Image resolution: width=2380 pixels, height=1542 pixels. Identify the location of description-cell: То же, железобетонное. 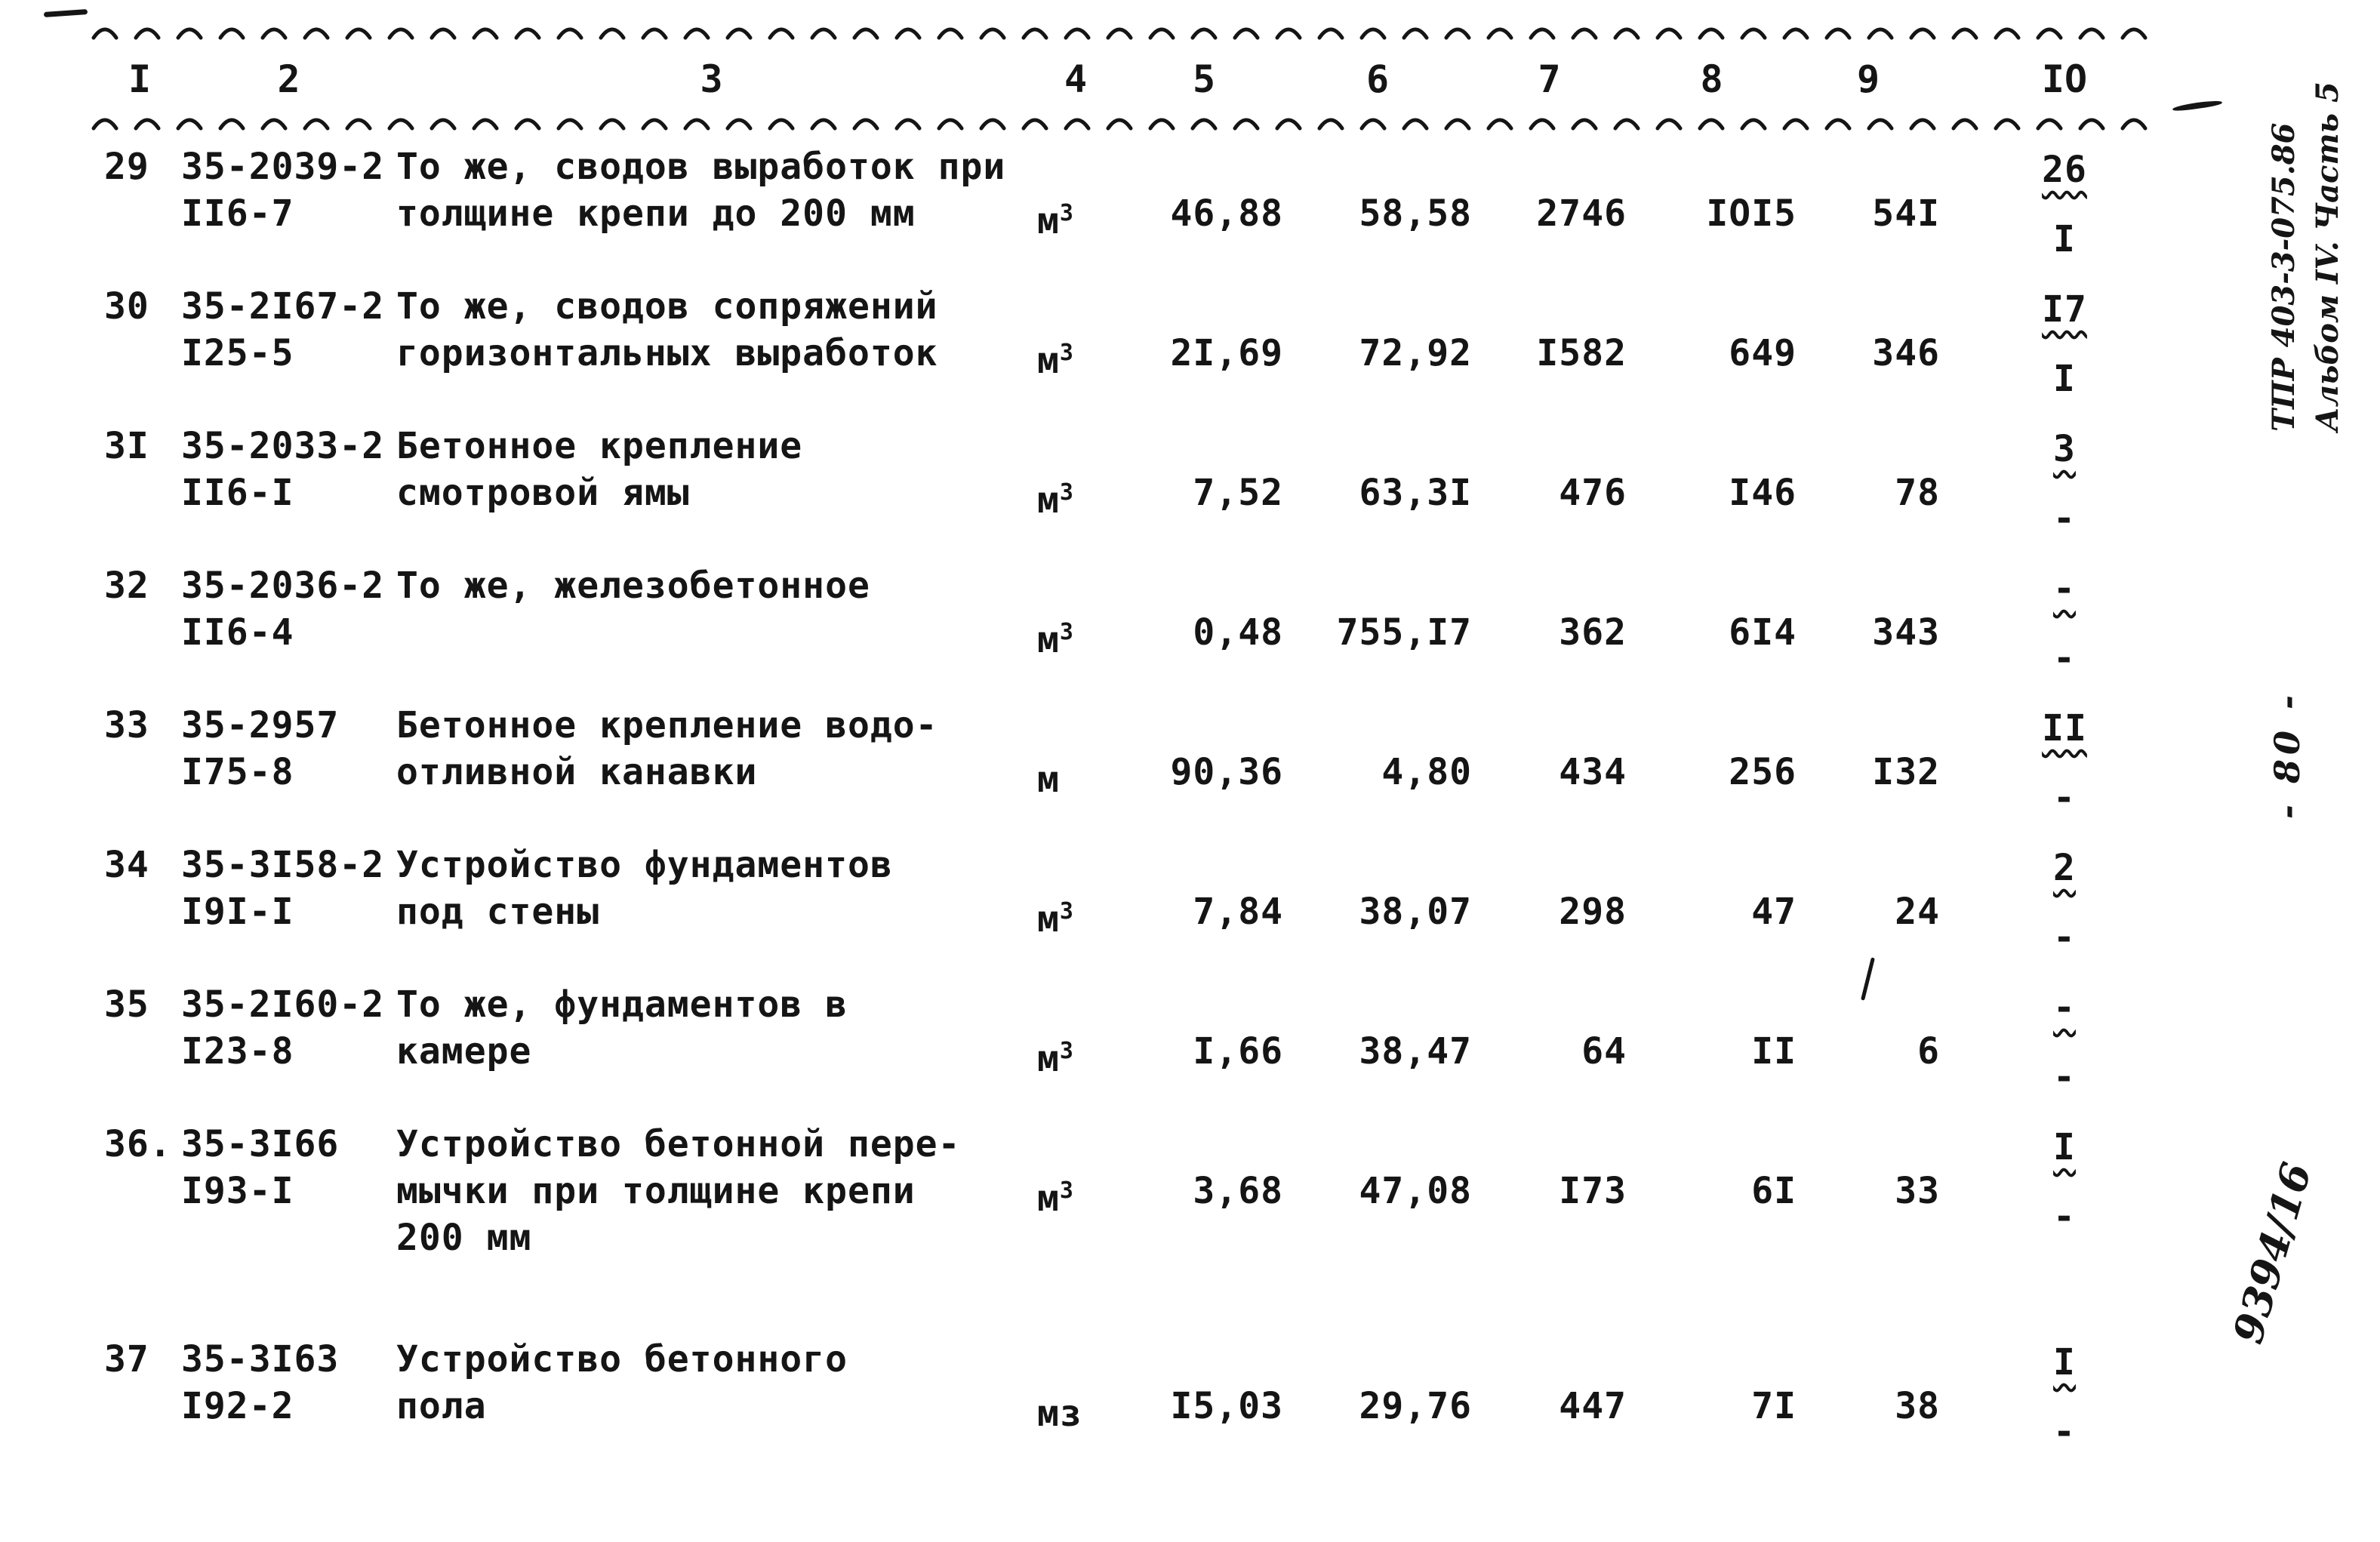
(633, 586).